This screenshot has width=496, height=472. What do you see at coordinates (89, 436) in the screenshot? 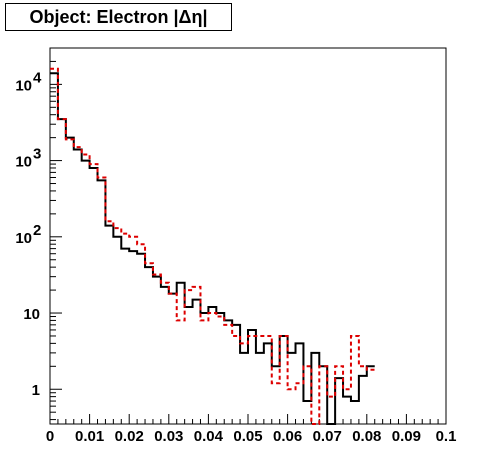
I see `x-tick-label: 0.01` at bounding box center [89, 436].